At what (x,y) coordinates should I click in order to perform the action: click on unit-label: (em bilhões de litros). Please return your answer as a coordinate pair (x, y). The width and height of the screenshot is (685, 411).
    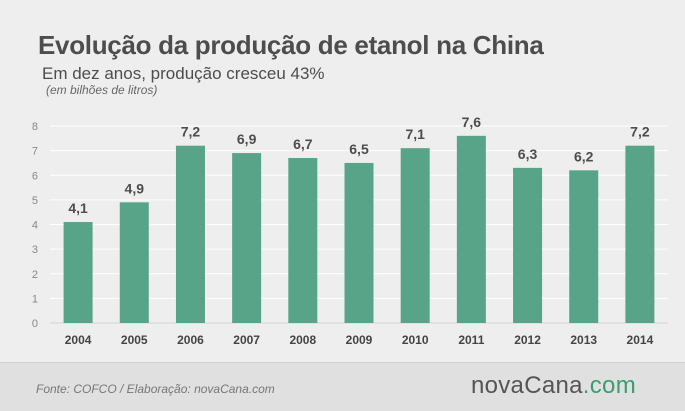
    Looking at the image, I should click on (102, 90).